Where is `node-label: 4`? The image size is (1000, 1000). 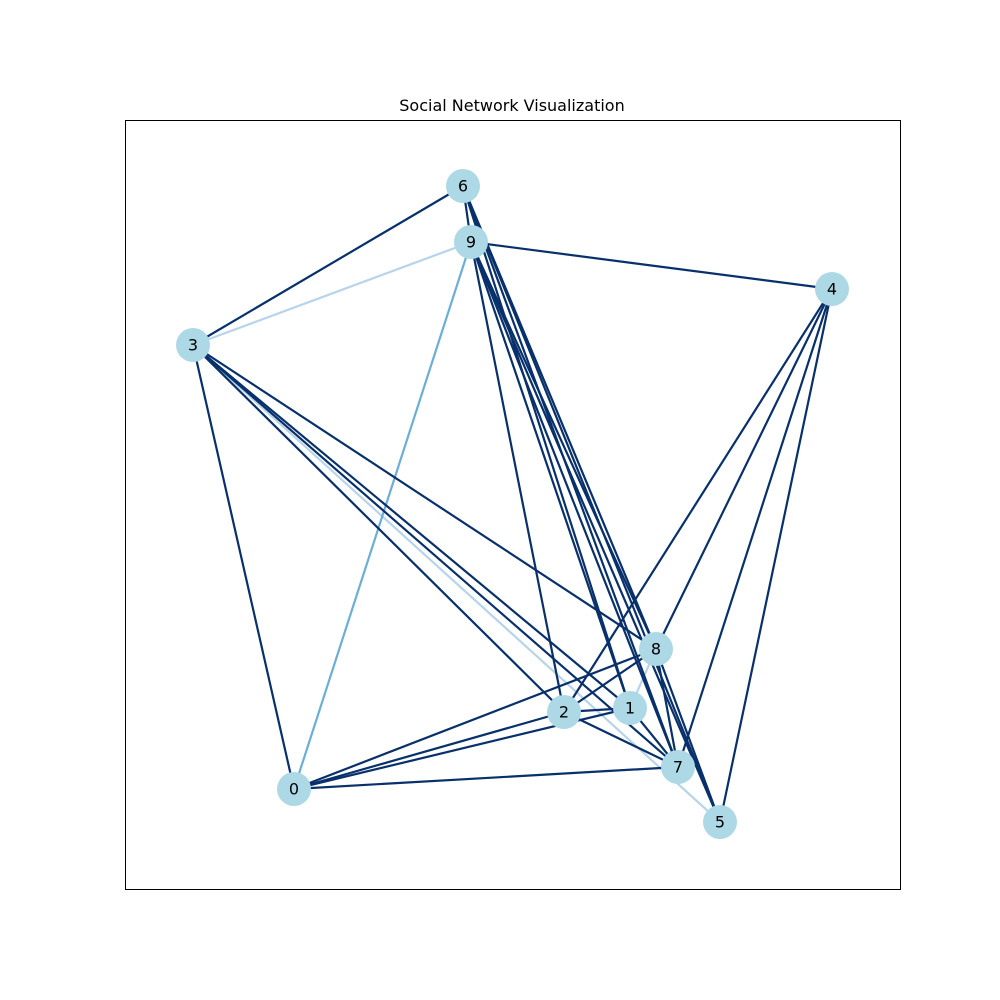
node-label: 4 is located at coordinates (832, 289).